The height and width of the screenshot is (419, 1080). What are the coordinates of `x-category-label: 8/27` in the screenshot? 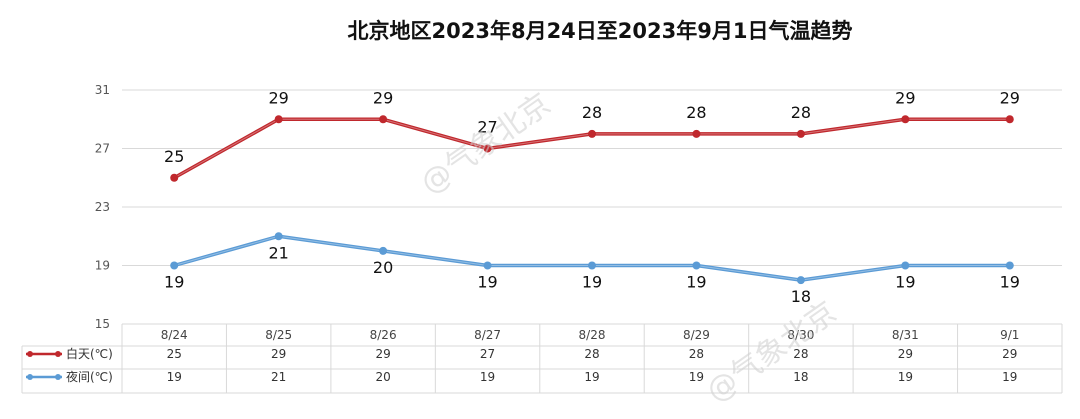 It's located at (487, 335).